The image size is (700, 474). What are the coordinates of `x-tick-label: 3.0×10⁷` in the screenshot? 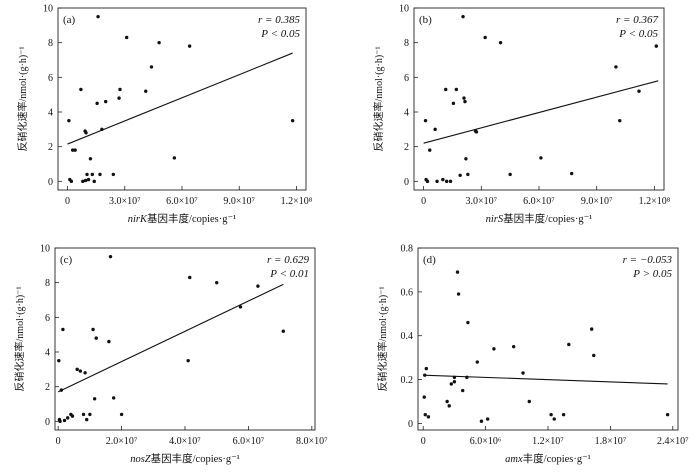 It's located at (481, 201).